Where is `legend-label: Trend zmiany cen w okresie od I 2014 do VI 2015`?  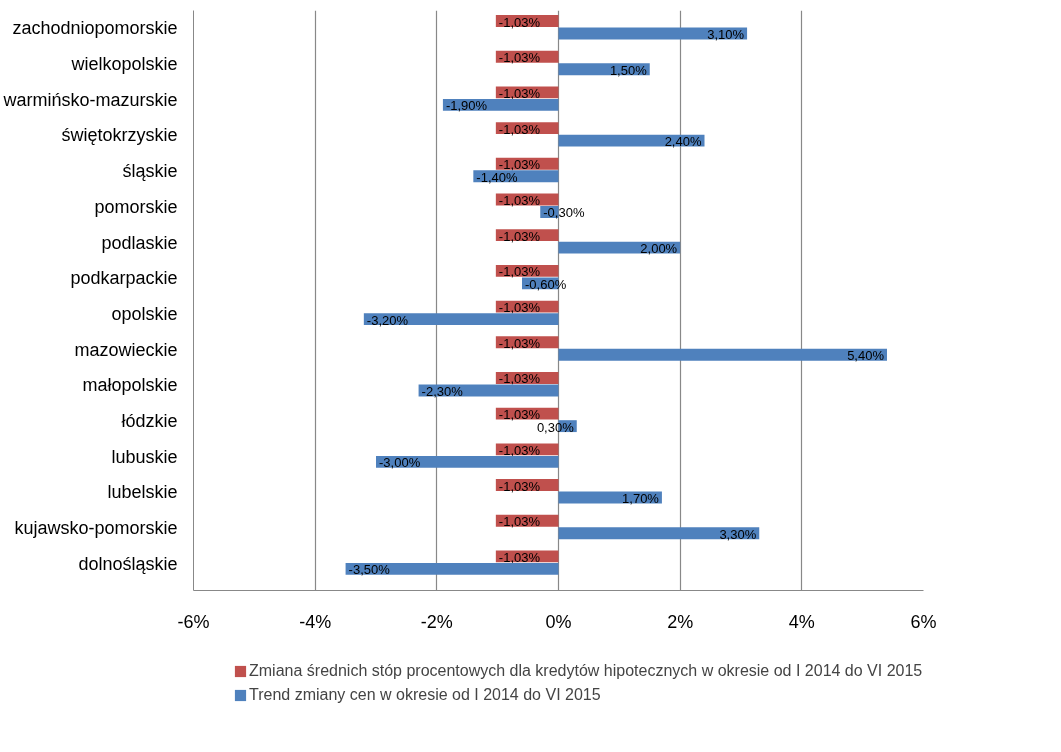 legend-label: Trend zmiany cen w okresie od I 2014 do VI 2015 is located at coordinates (425, 695).